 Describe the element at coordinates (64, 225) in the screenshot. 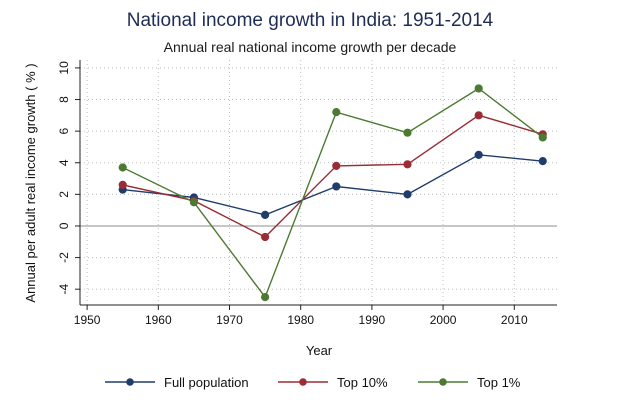

I see `y-tick-label: 0` at that location.